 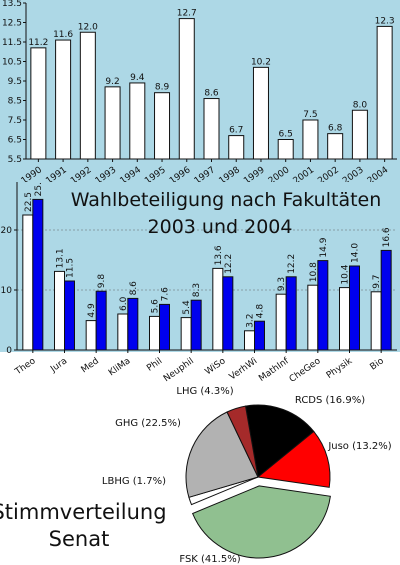 I want to click on bar-value-label: 14.9, so click(x=324, y=247).